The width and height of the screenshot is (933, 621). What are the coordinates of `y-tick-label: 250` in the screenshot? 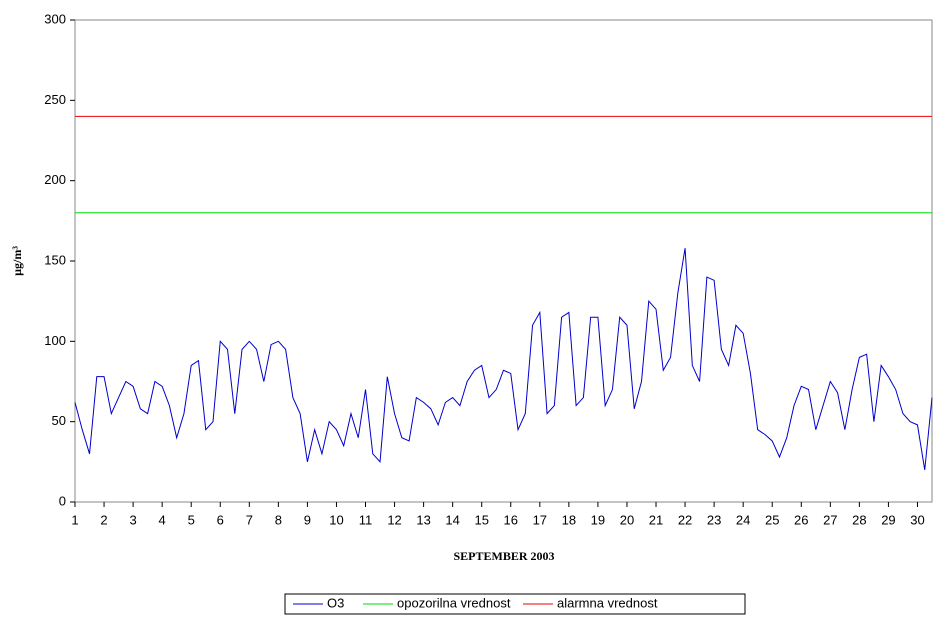 It's located at (55, 99).